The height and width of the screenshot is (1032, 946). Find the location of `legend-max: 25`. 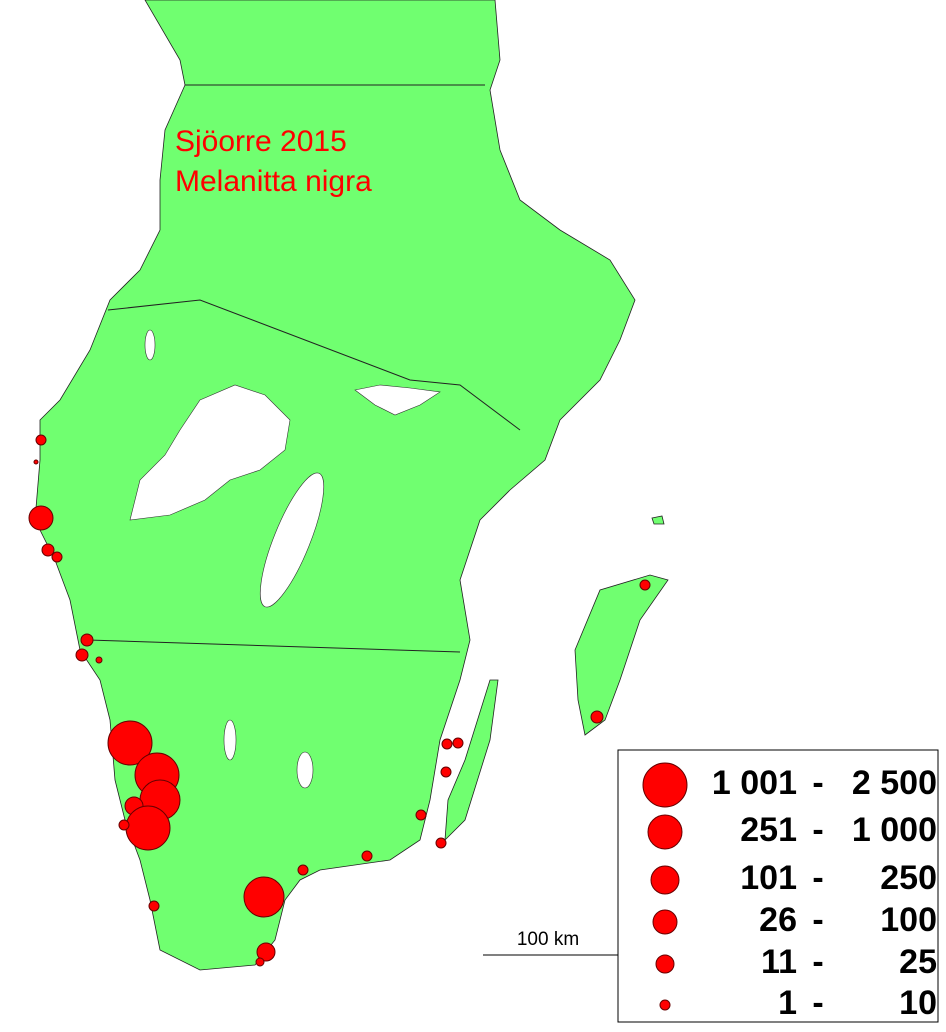

legend-max: 25 is located at coordinates (918, 962).